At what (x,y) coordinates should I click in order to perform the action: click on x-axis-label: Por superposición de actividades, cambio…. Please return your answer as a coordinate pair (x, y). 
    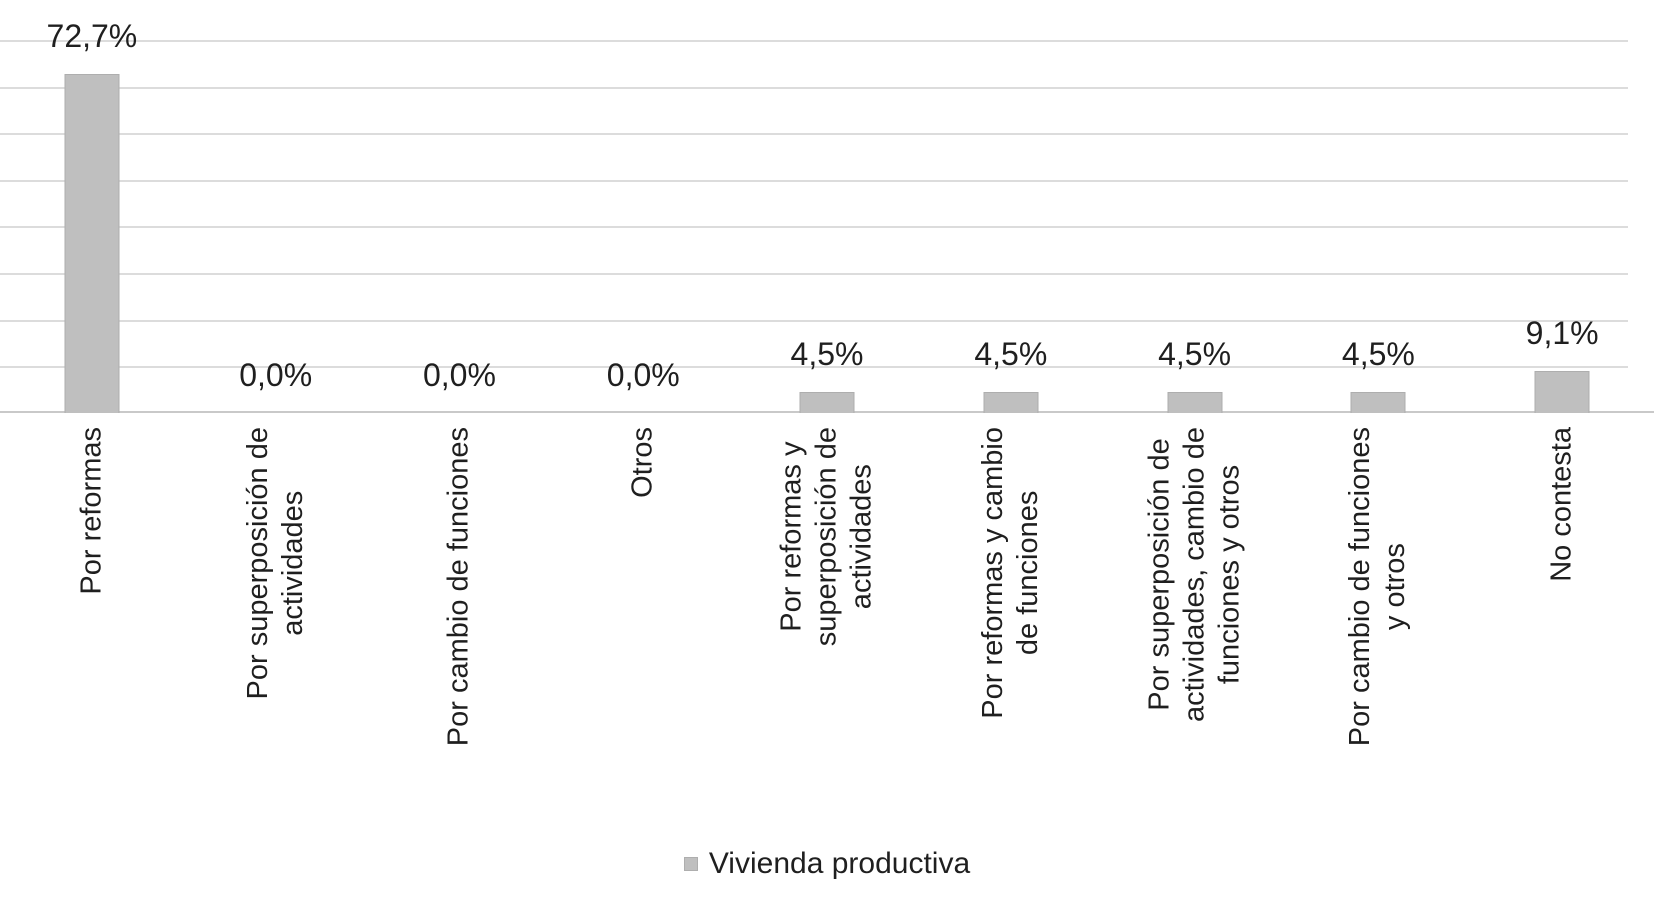
    Looking at the image, I should click on (1194, 574).